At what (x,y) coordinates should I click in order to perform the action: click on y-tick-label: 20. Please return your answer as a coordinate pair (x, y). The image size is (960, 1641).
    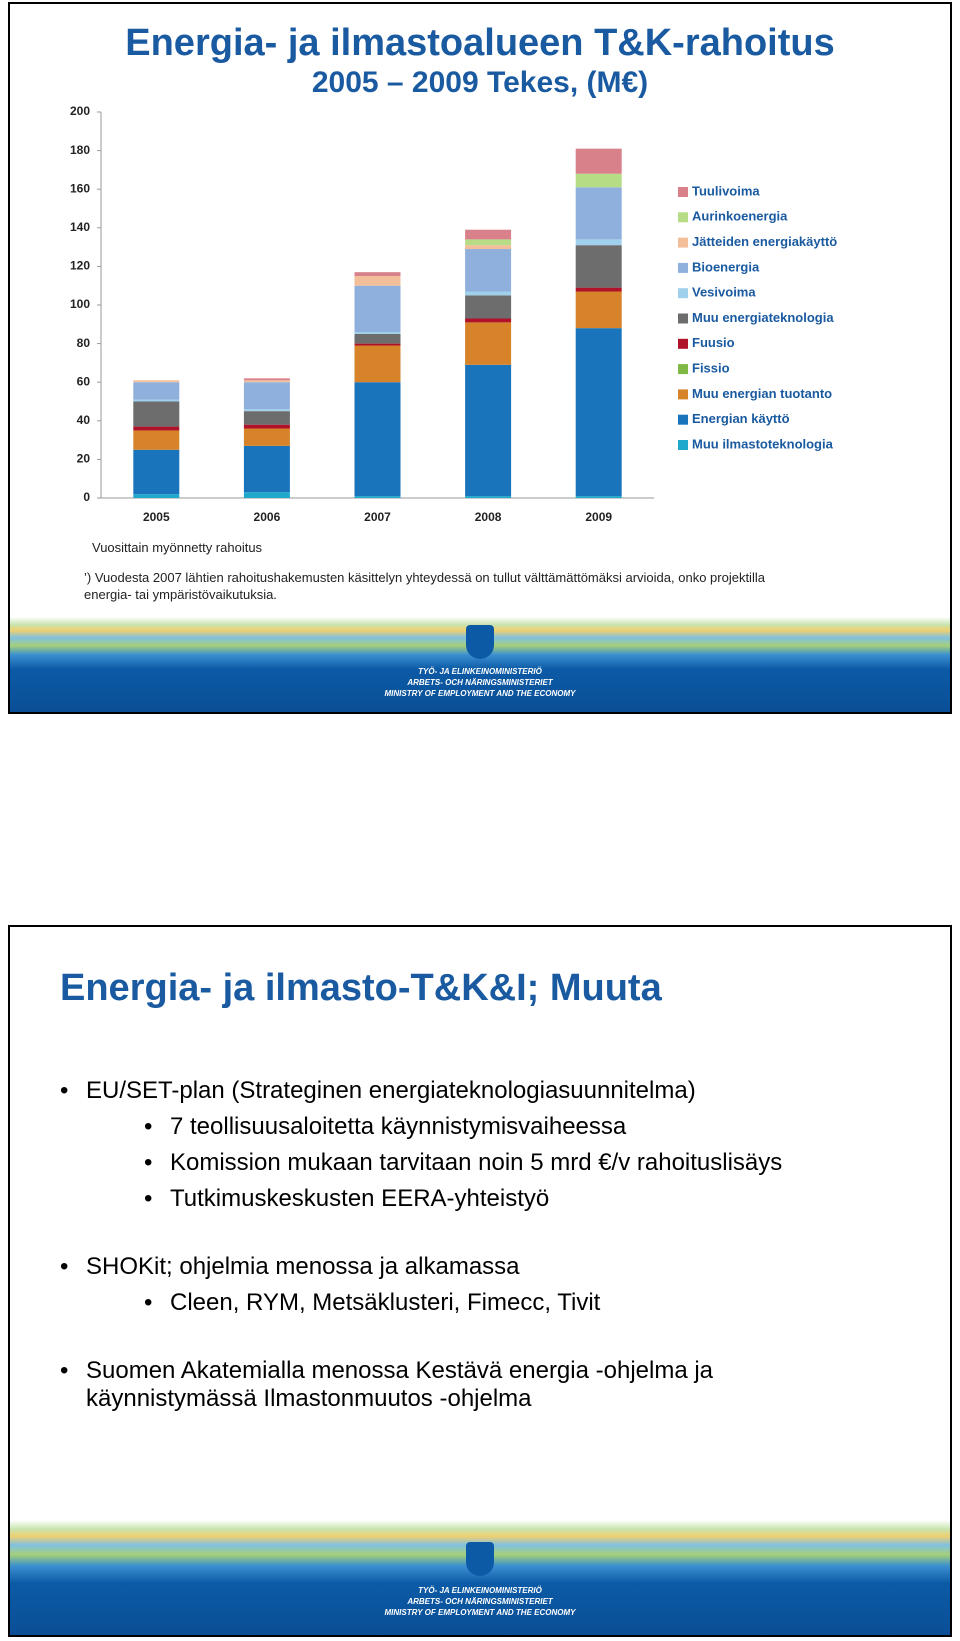
    Looking at the image, I should click on (84, 459).